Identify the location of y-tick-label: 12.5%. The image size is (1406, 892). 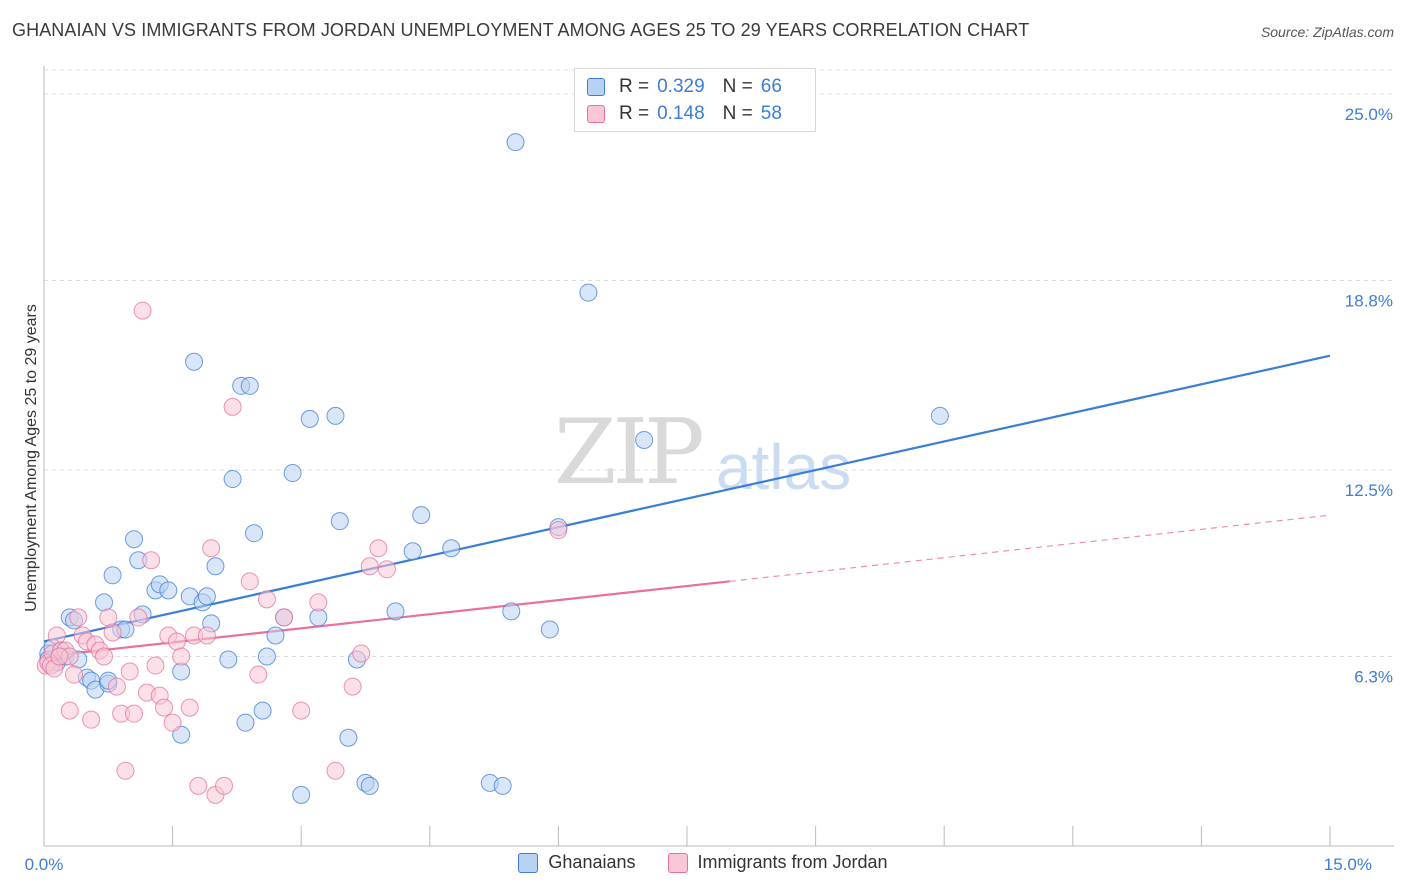
(1369, 490).